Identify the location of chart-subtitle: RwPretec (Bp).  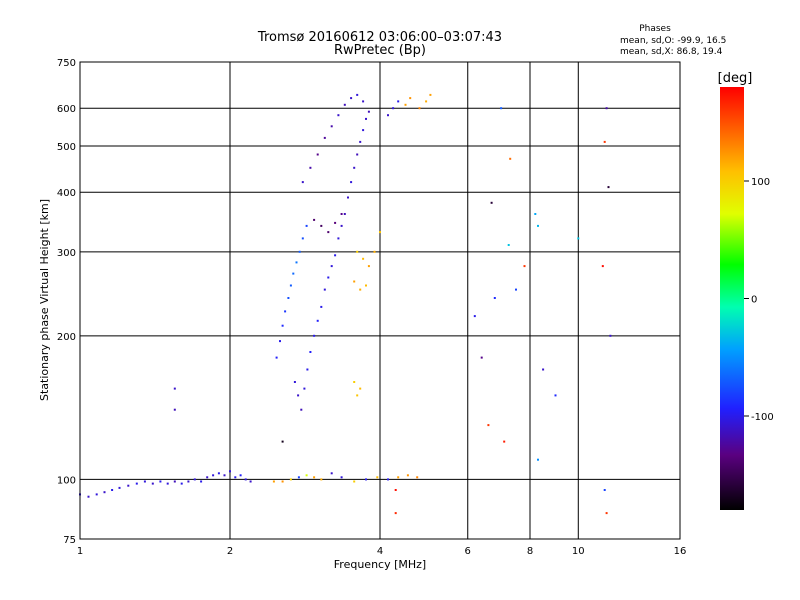
(380, 50).